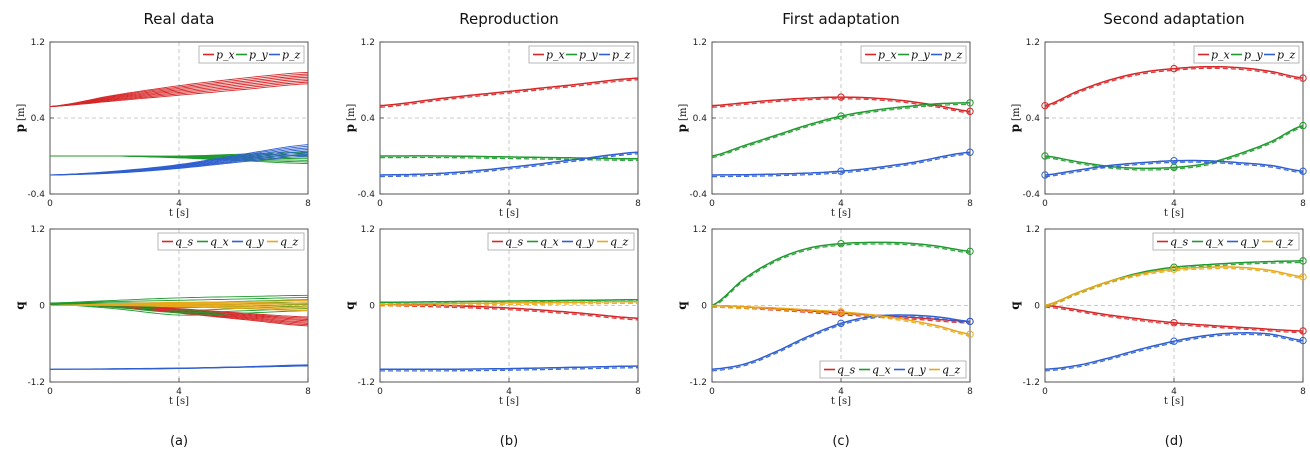 The image size is (1310, 462). Describe the element at coordinates (1015, 128) in the screenshot. I see `y-axis-symbol: p` at that location.